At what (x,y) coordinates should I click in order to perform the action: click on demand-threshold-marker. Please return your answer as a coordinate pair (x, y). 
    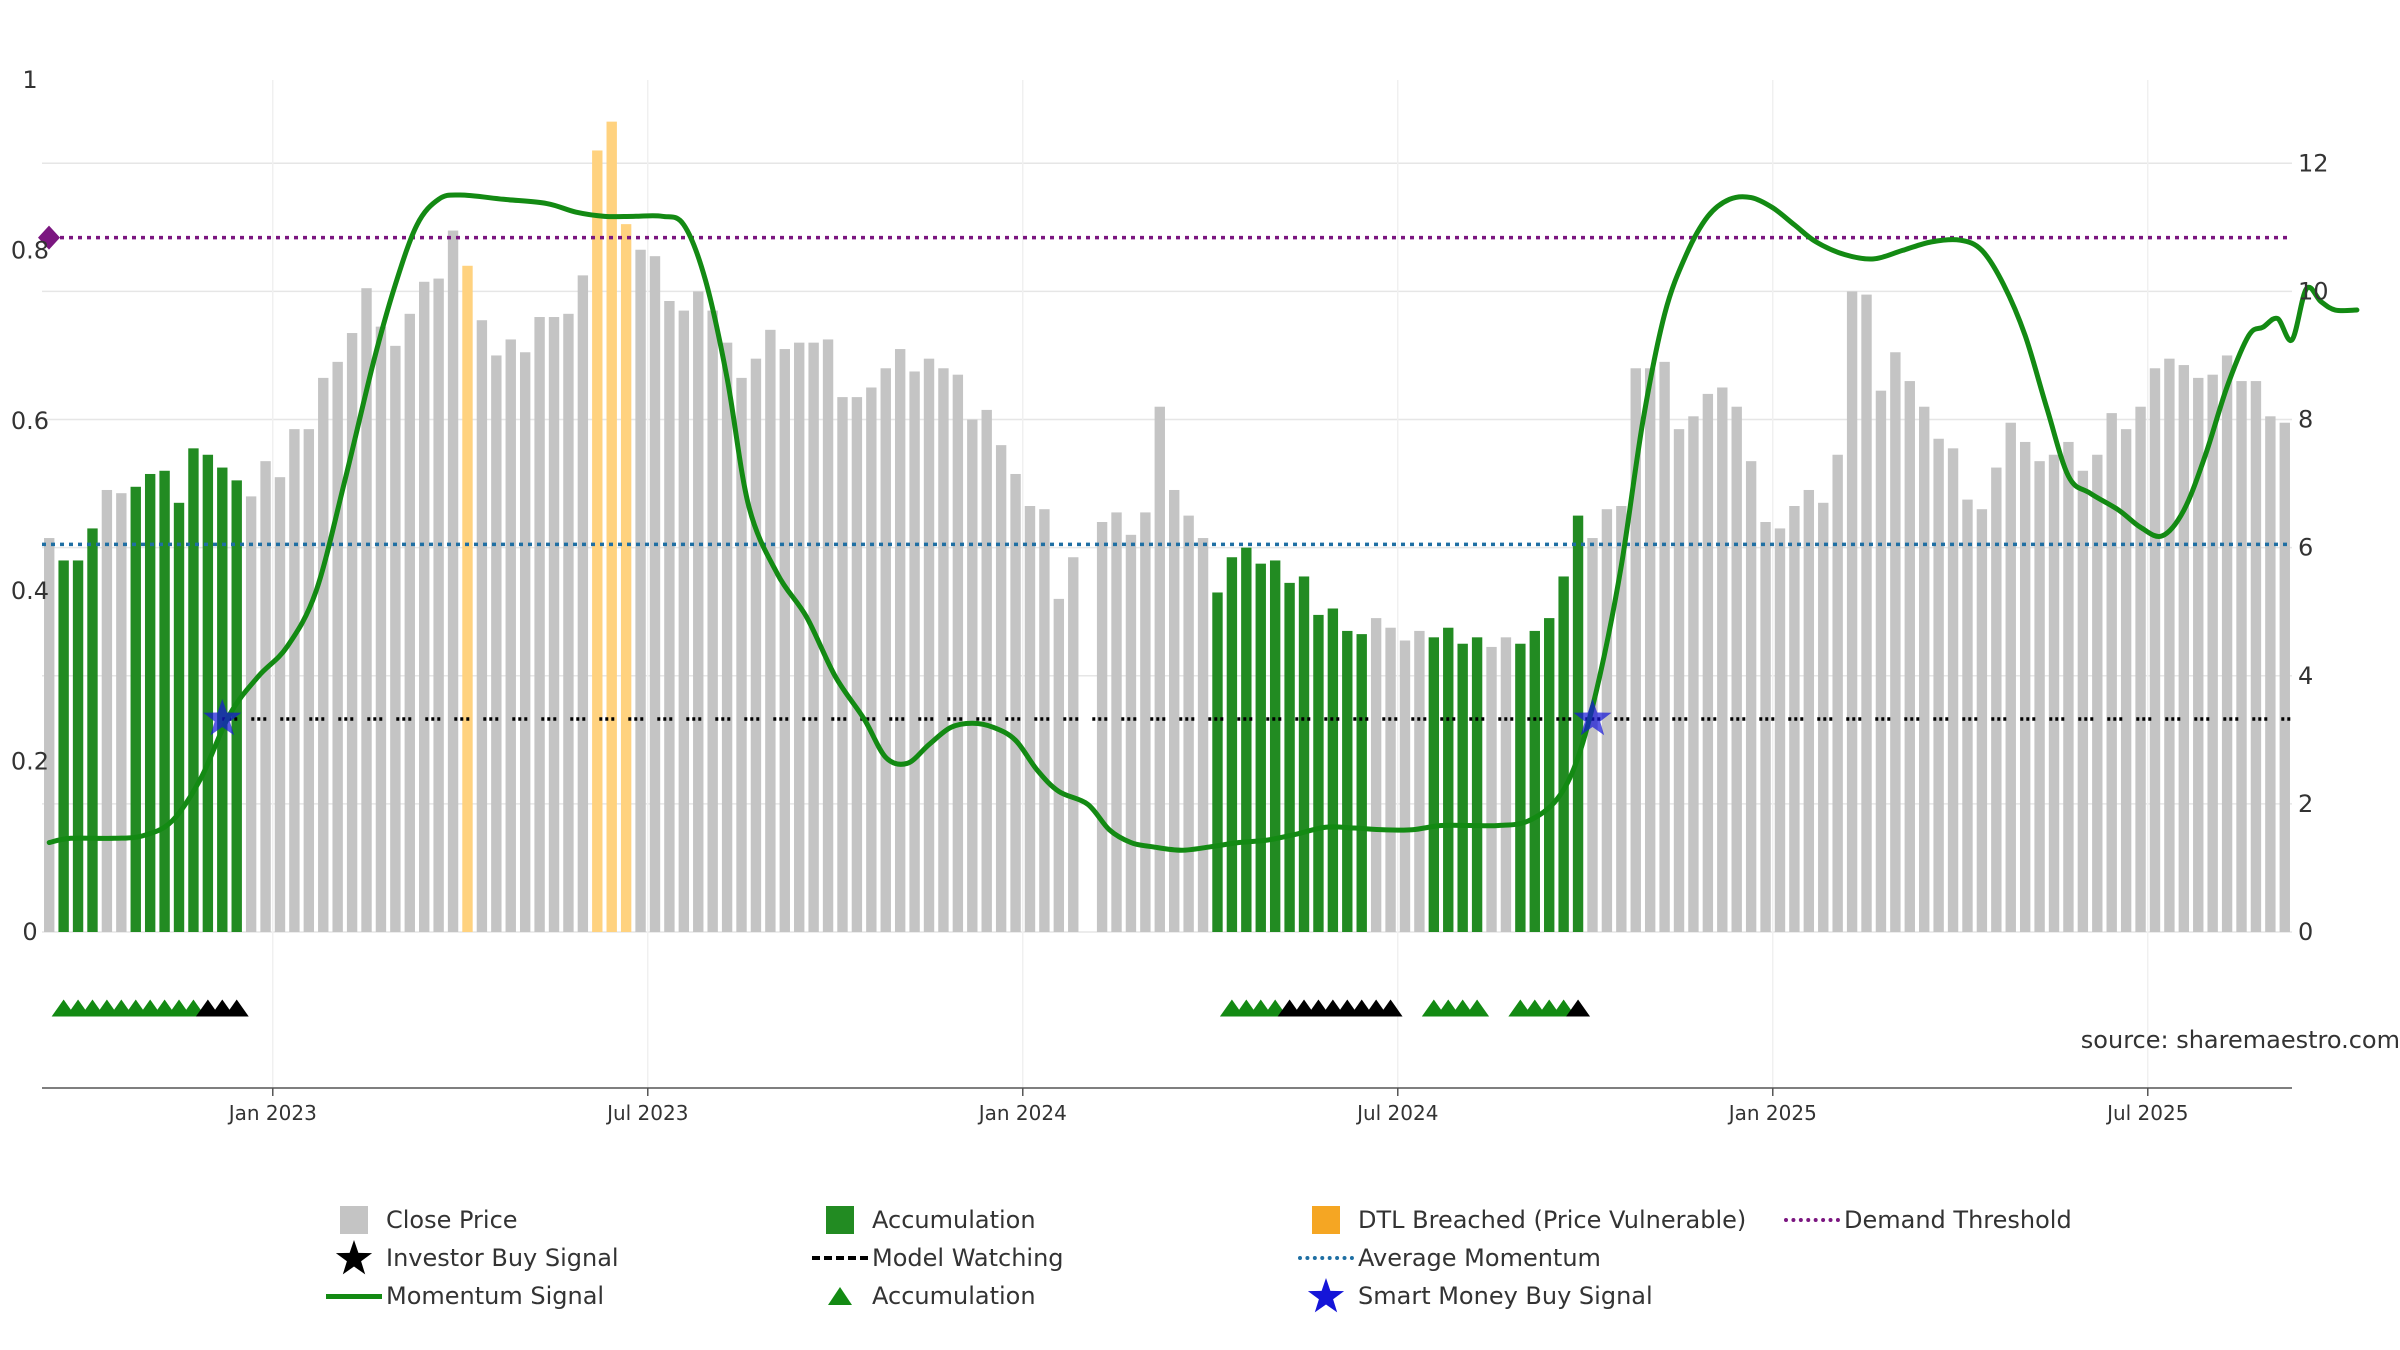
    Looking at the image, I should click on (49, 237).